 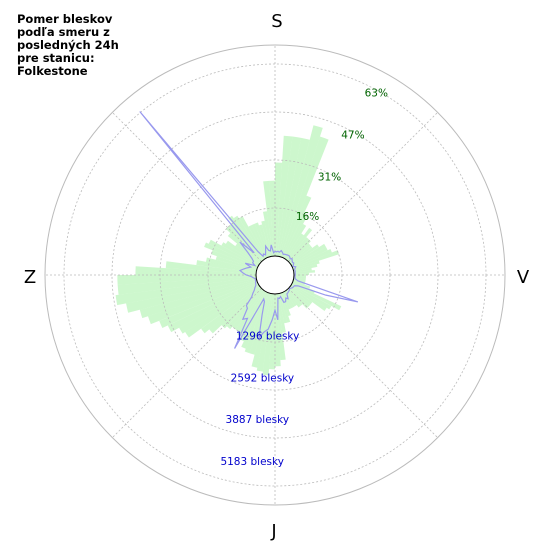 What do you see at coordinates (523, 277) in the screenshot?
I see `compass-east-label: V` at bounding box center [523, 277].